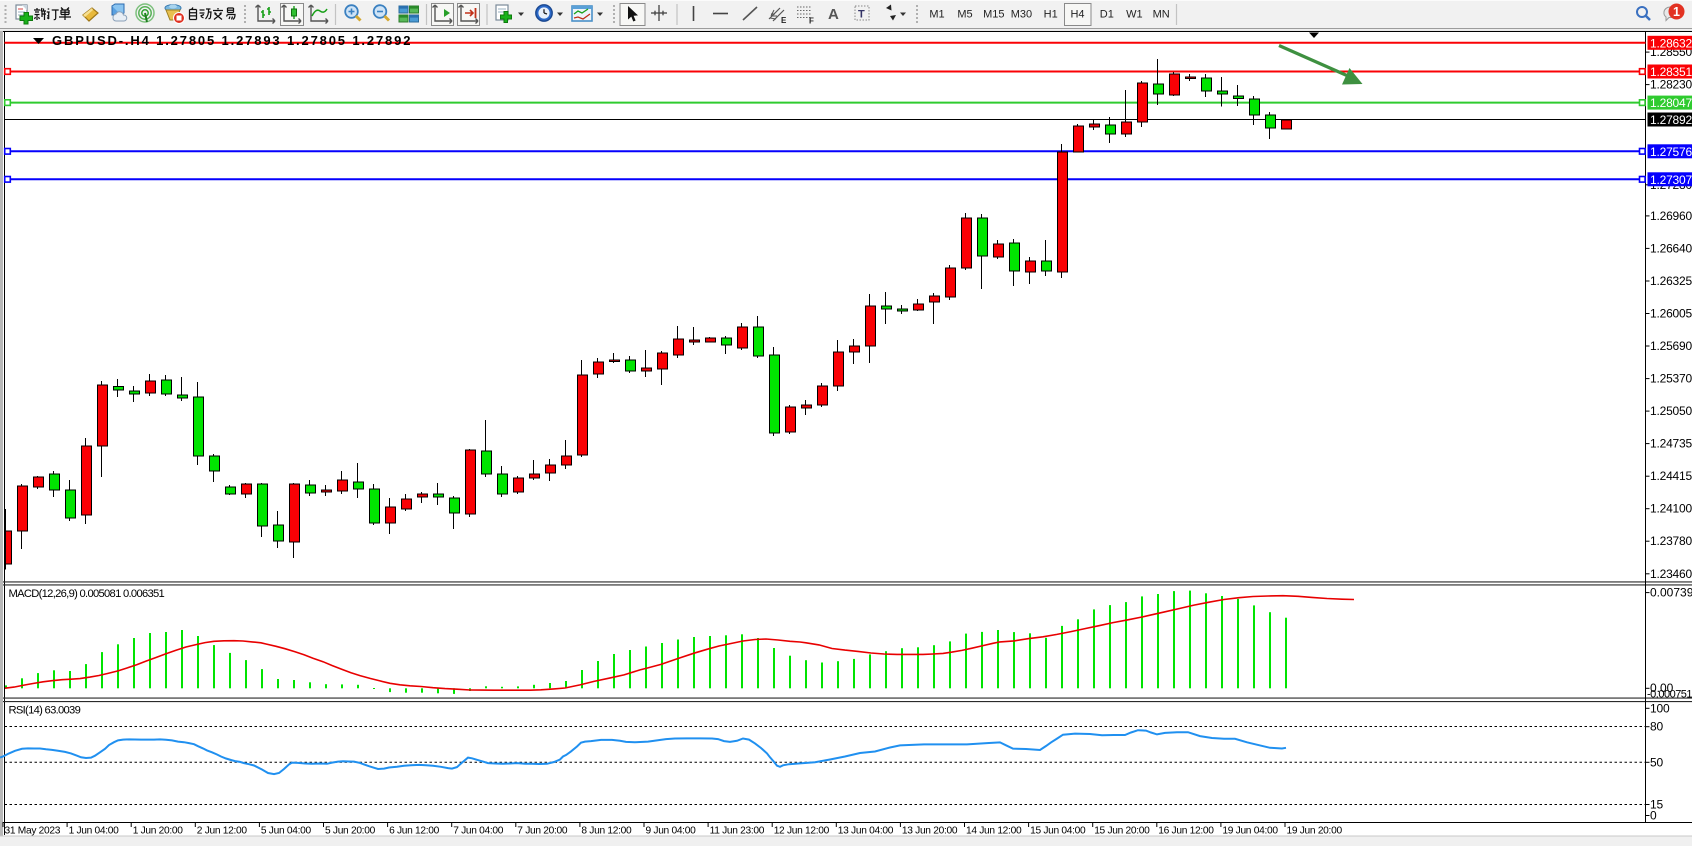 This screenshot has height=846, width=1692. Describe the element at coordinates (478, 831) in the screenshot. I see `svg-text: 7 Jun 04:00` at that location.